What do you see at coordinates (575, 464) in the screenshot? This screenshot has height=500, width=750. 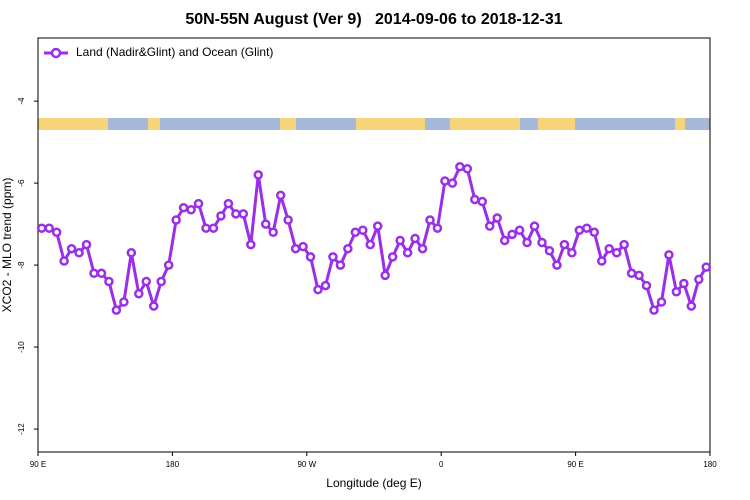 I see `x-tick-label: 90 E` at bounding box center [575, 464].